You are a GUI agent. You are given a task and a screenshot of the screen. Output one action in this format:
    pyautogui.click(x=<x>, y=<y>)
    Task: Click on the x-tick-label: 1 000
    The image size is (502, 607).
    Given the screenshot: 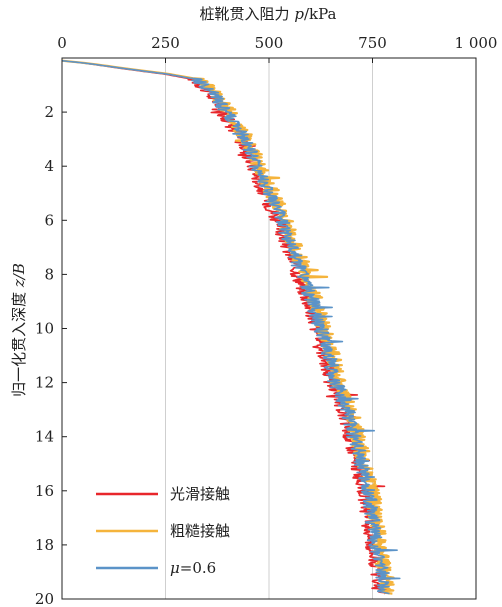 What is the action you would take?
    pyautogui.click(x=476, y=43)
    